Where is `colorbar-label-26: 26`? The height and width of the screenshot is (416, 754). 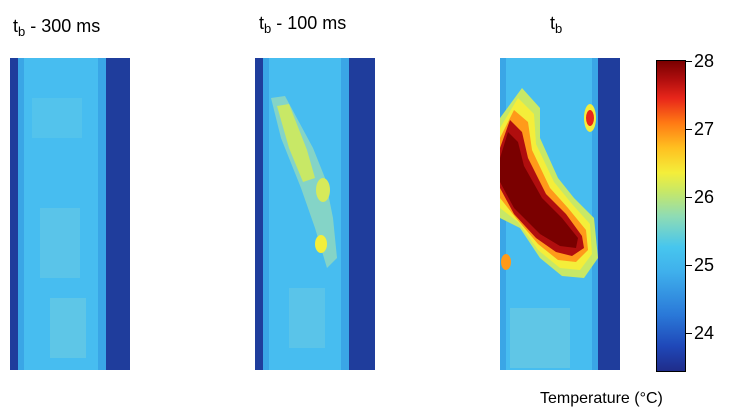 colorbar-label-26: 26 is located at coordinates (704, 197).